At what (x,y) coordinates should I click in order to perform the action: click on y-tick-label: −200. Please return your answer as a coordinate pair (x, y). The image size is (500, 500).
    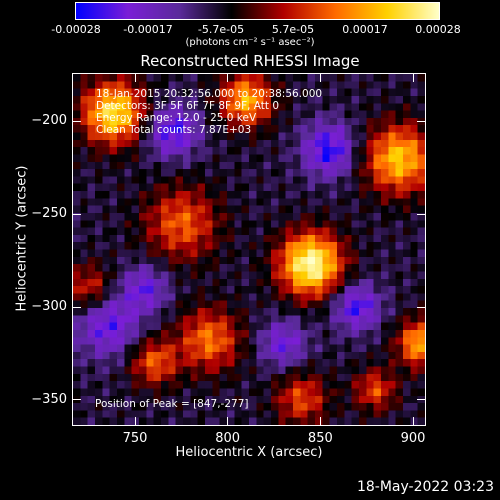
    Looking at the image, I should click on (49, 121).